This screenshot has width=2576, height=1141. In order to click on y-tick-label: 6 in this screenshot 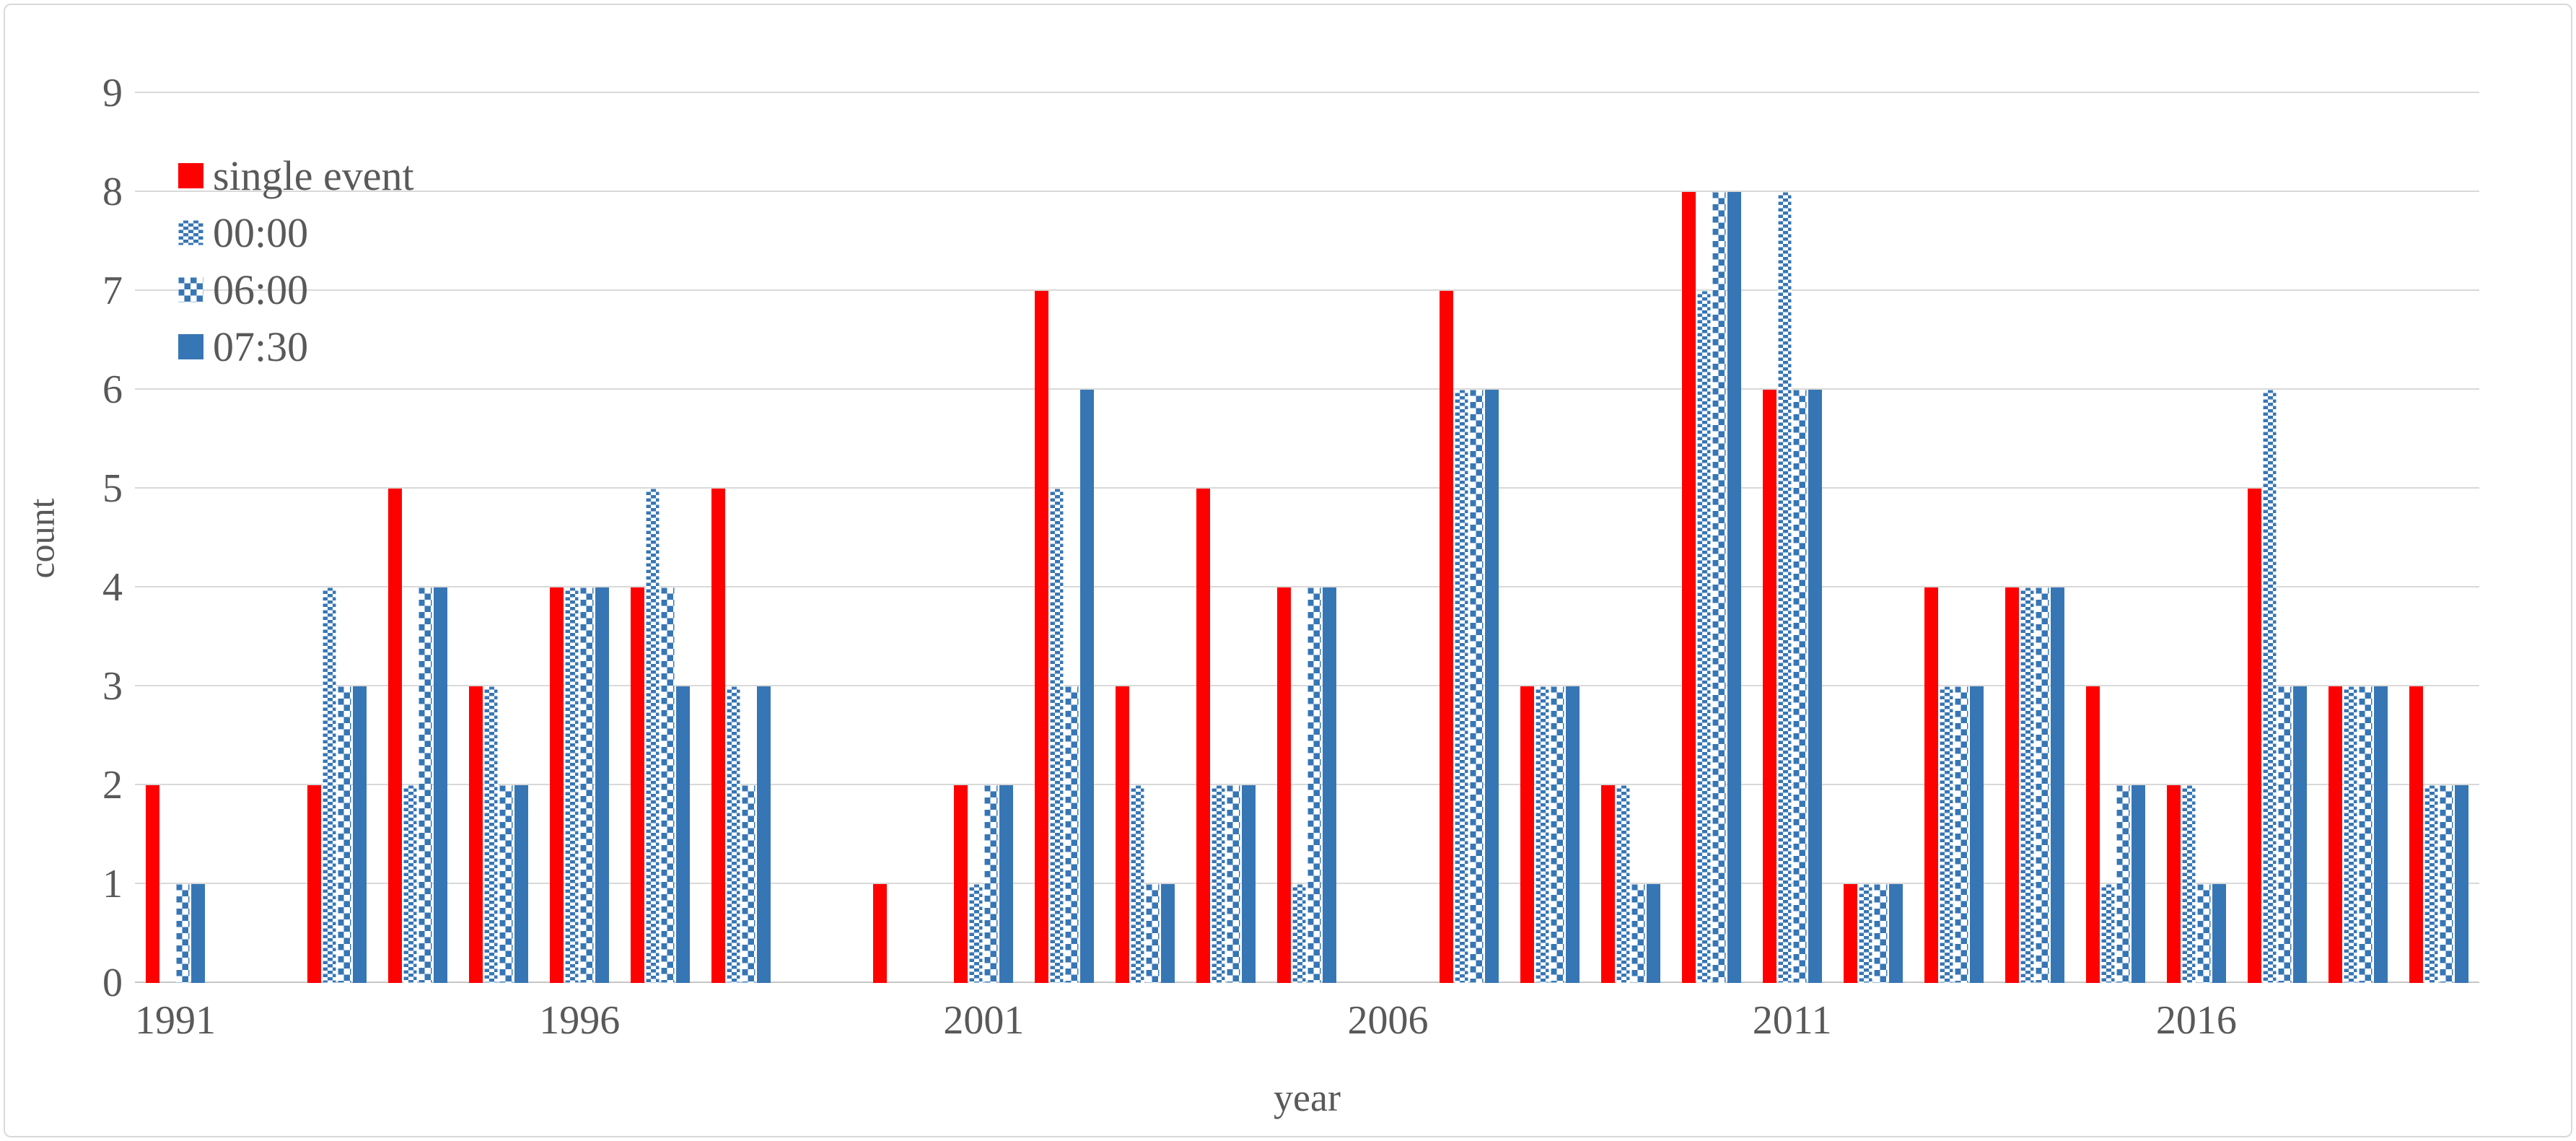, I will do `click(112, 390)`.